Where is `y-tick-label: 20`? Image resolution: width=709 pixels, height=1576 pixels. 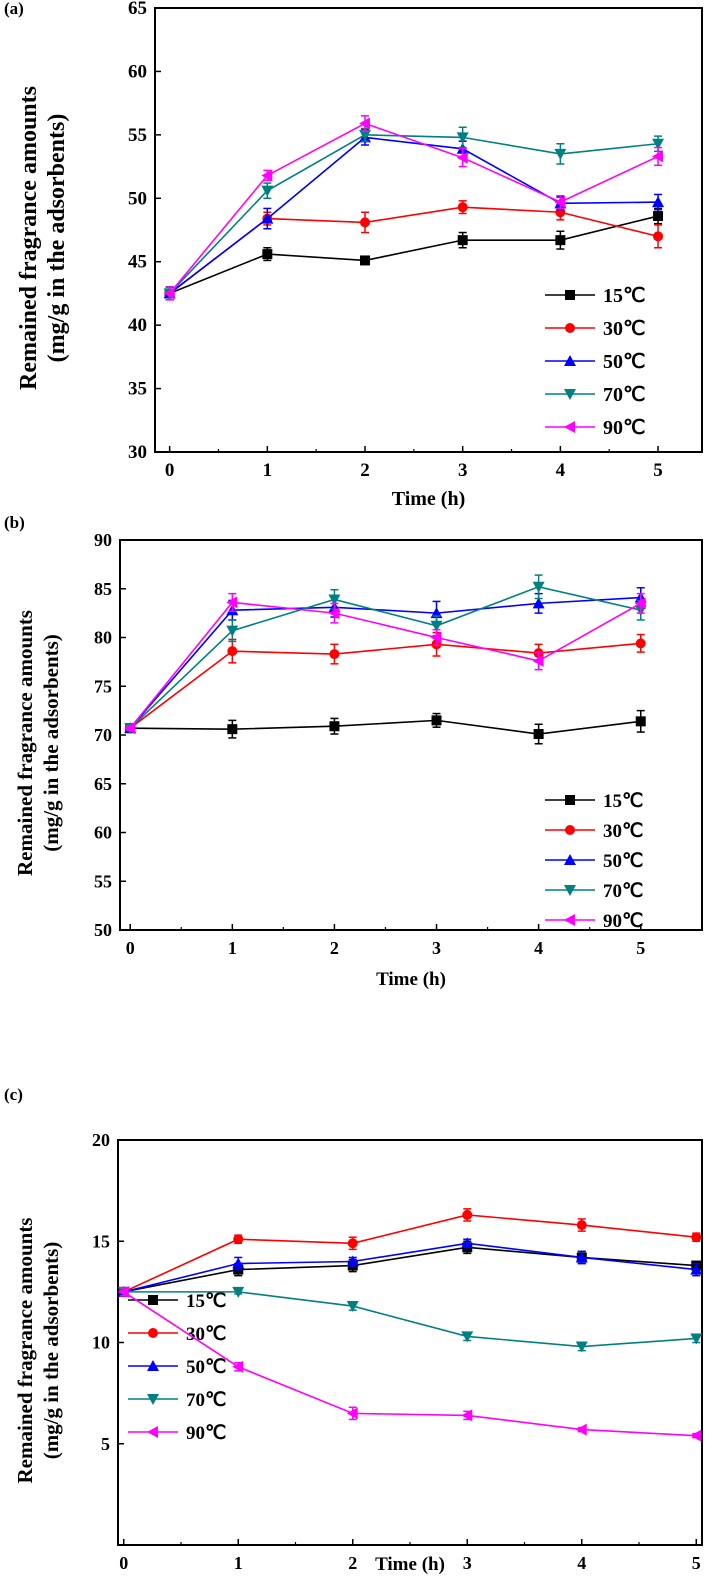
y-tick-label: 20 is located at coordinates (101, 1140).